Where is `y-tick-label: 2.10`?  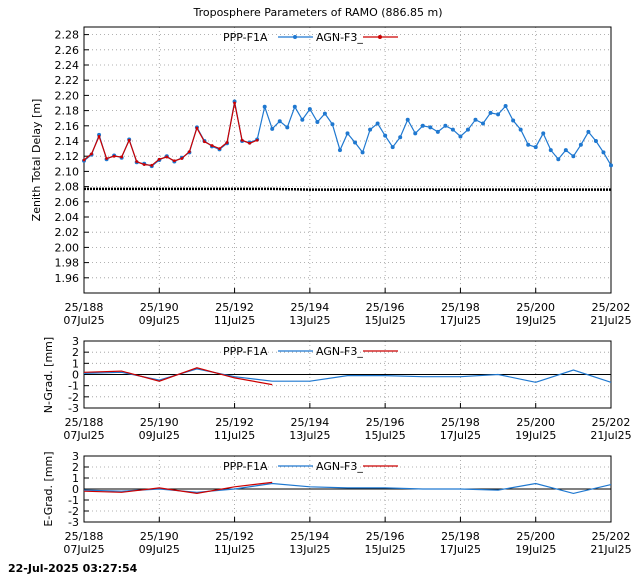 y-tick-label: 2.10 is located at coordinates (67, 171).